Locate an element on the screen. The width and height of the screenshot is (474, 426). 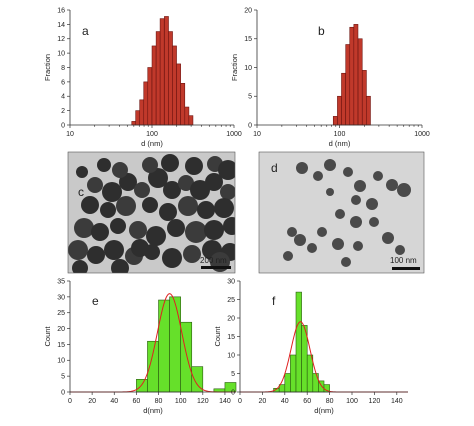
x-axis-label-a: d (nm) is located at coordinates (152, 143).